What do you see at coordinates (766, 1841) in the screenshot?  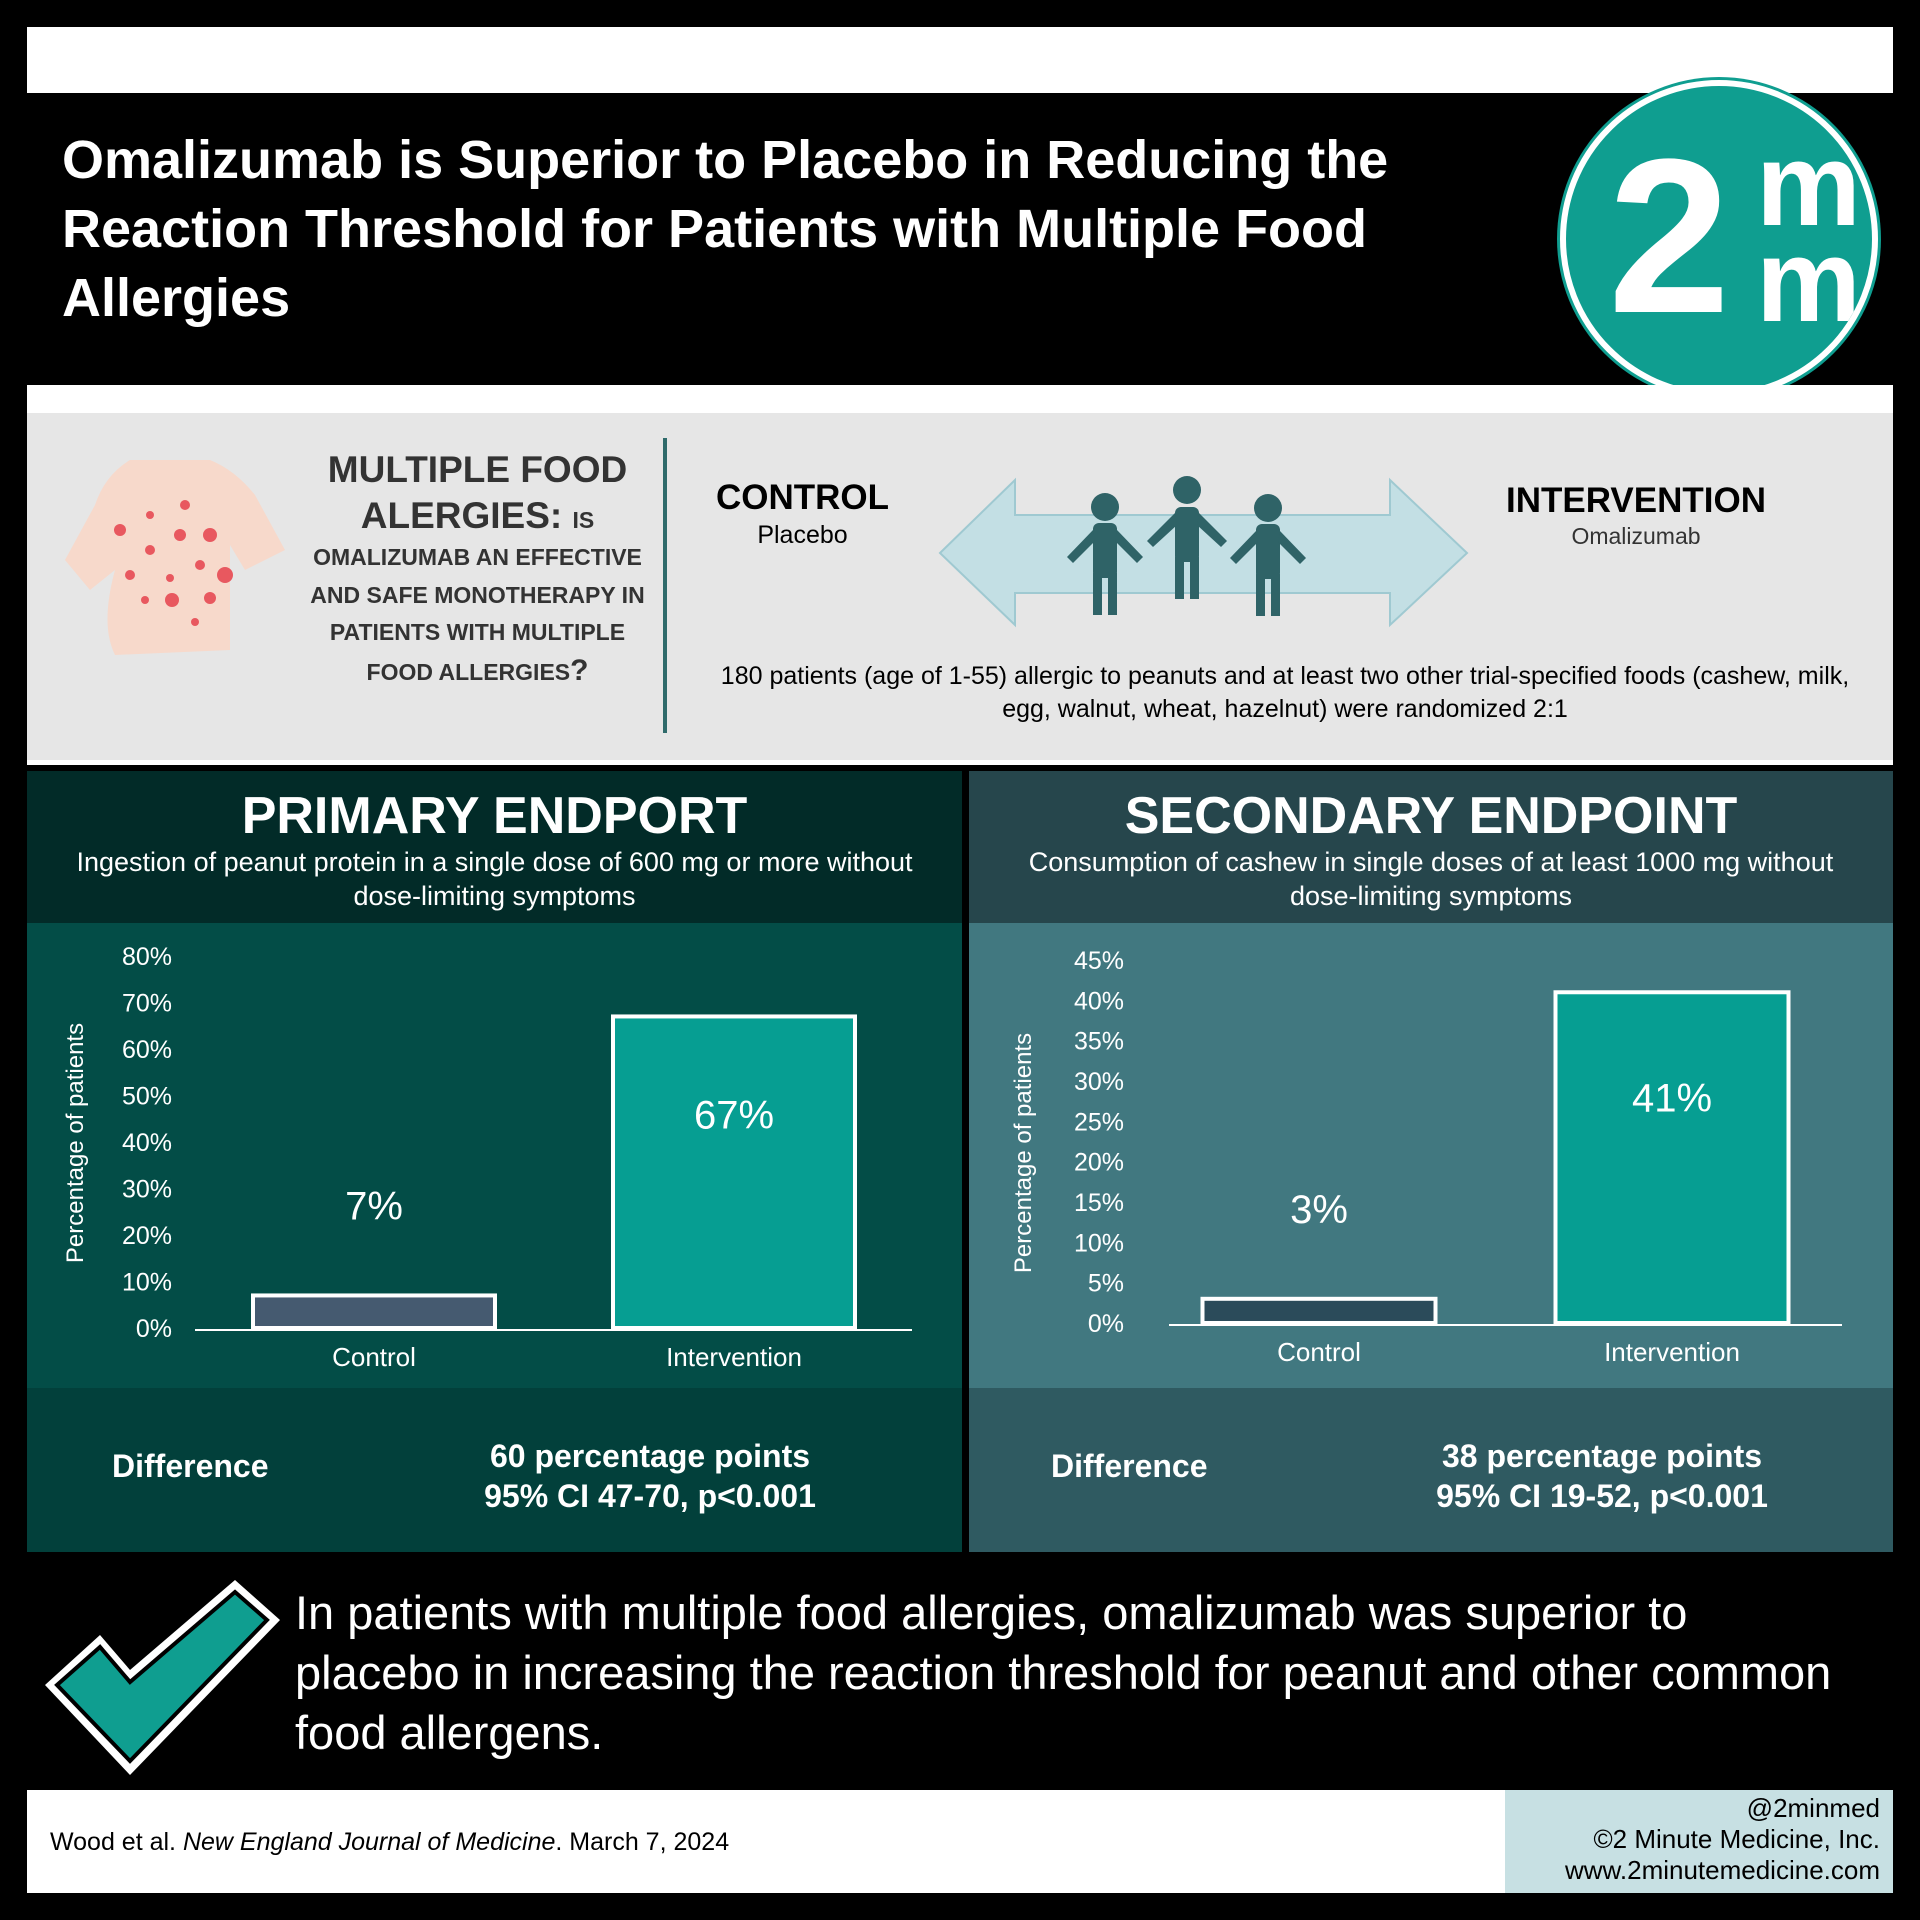 I see `footer-bar` at bounding box center [766, 1841].